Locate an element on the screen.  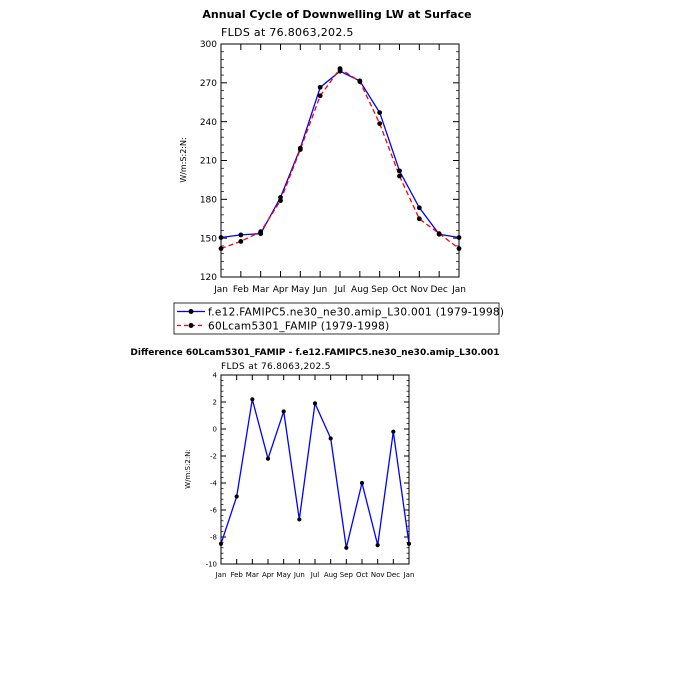
y-tick-label: -10 is located at coordinates (211, 564).